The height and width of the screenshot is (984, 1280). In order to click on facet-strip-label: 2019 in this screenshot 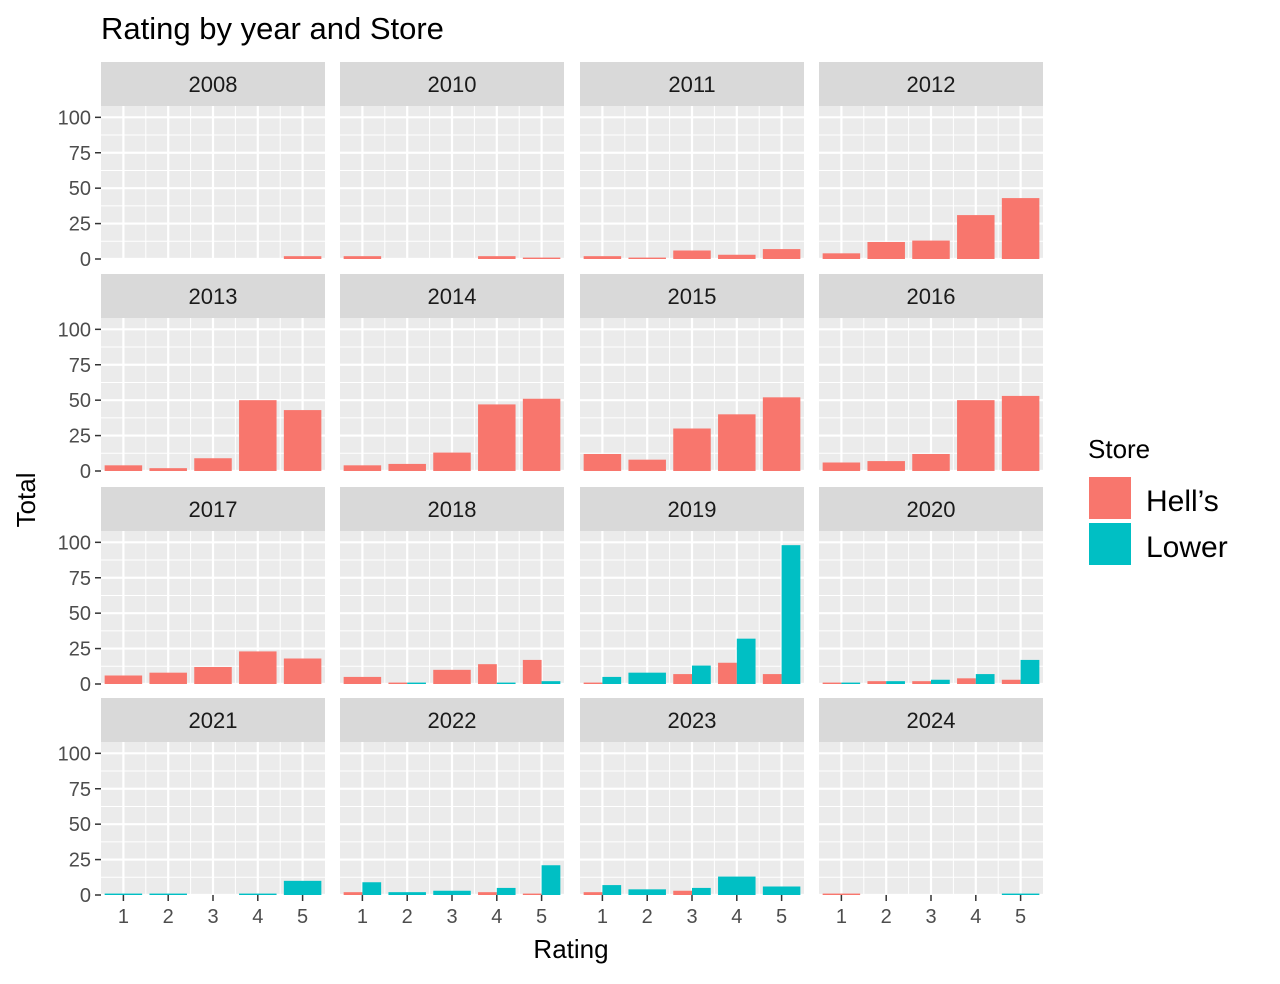, I will do `click(692, 509)`.